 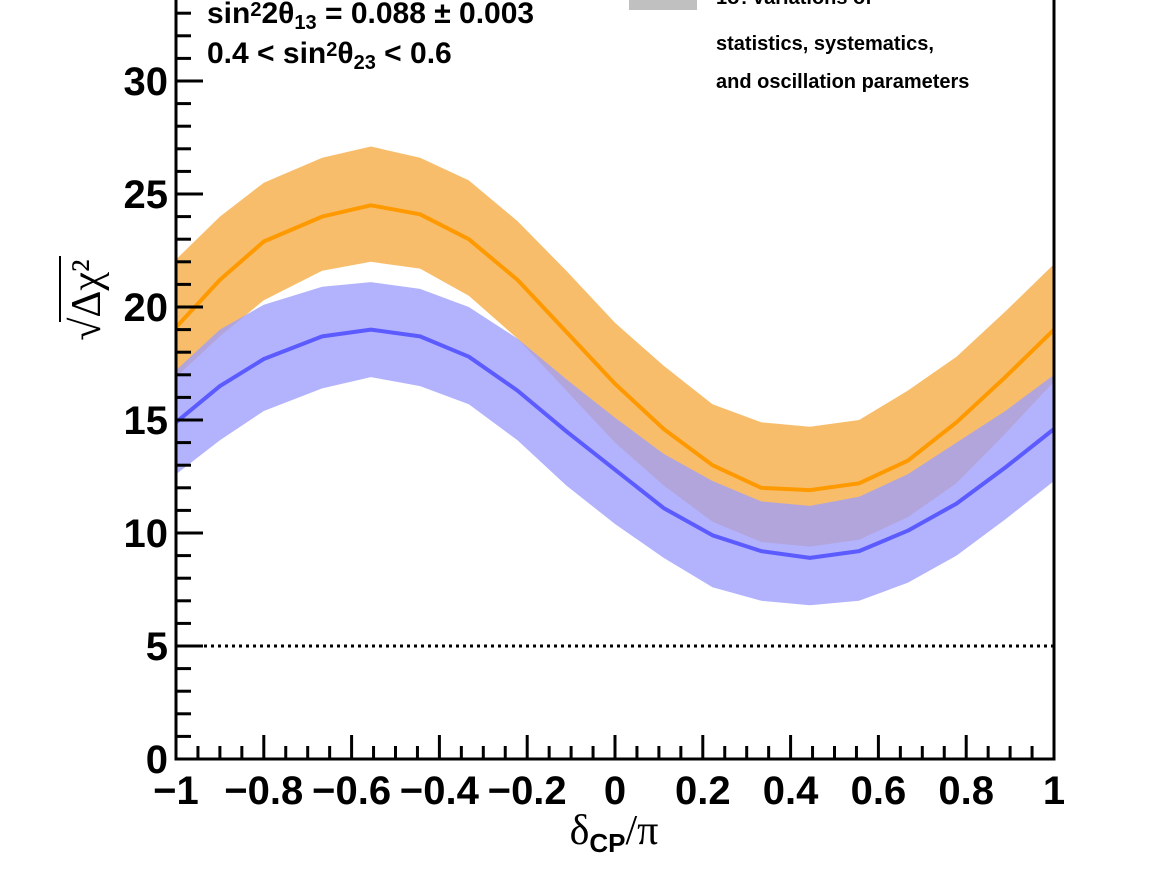 I want to click on legend-label: and oscillation parameters, so click(x=842, y=82).